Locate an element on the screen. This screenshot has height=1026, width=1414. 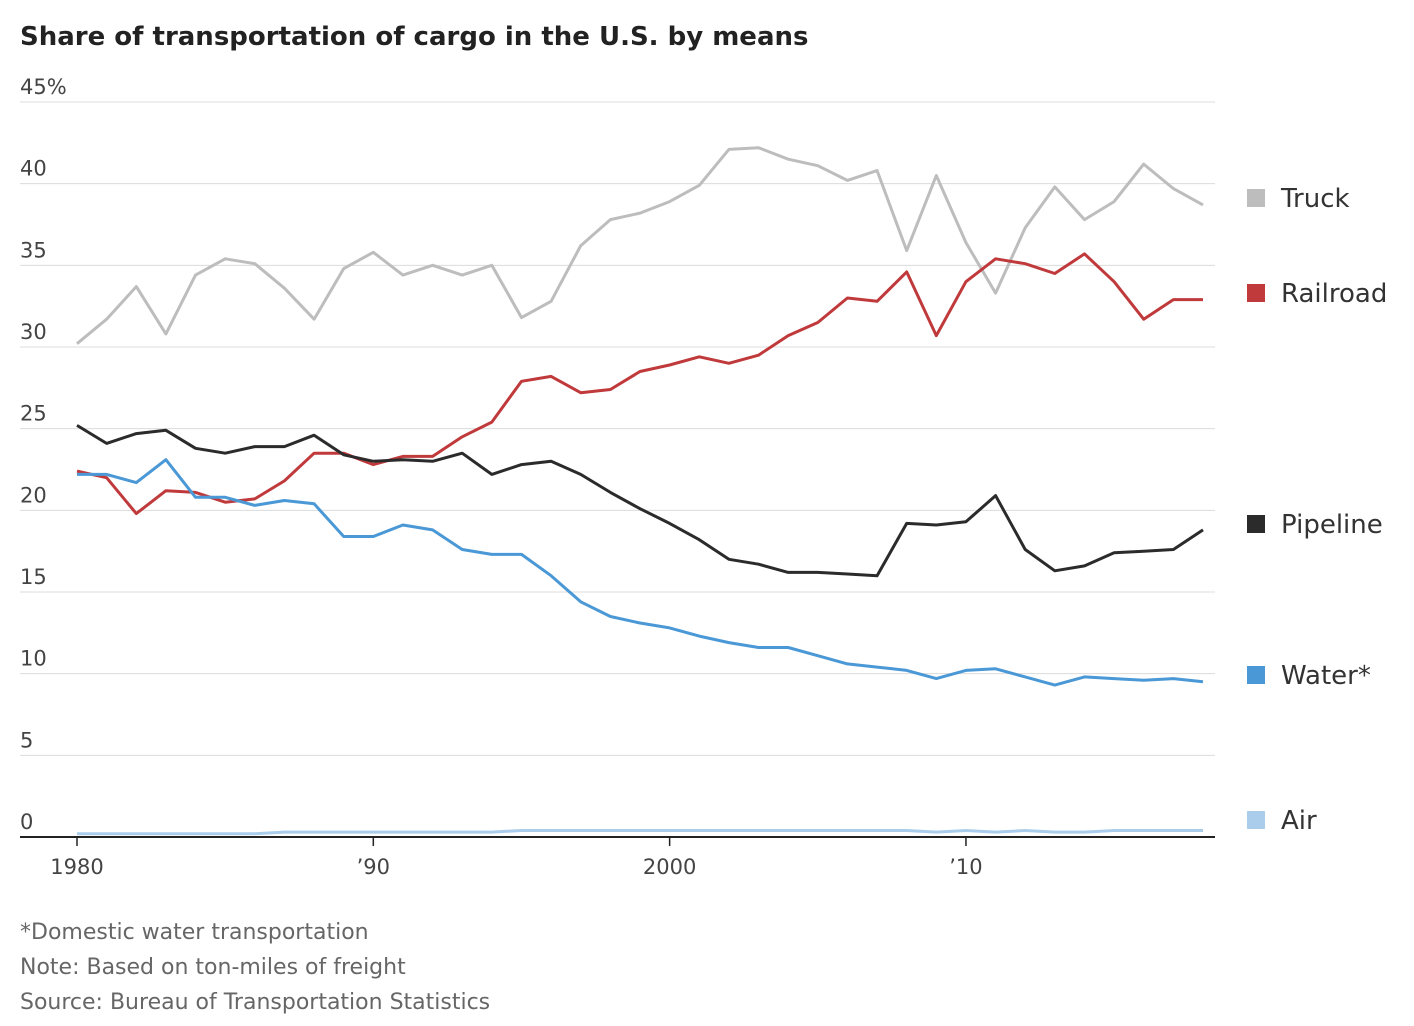
x-tick-label: 1980 is located at coordinates (76, 867).